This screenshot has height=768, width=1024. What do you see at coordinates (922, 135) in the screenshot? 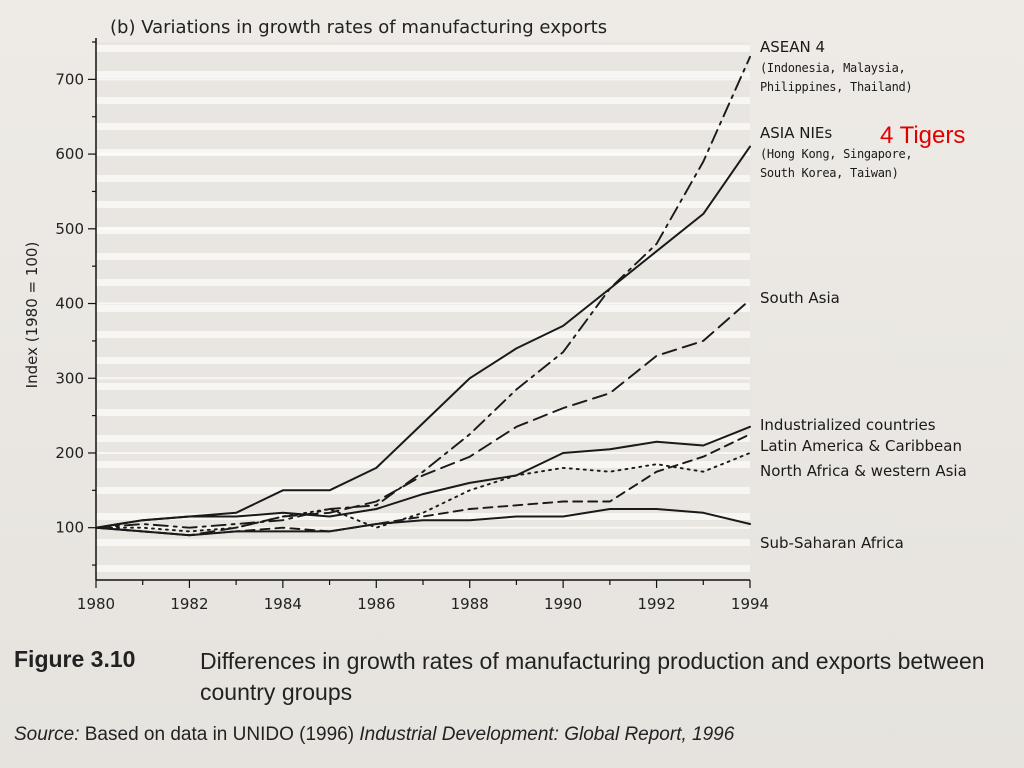
I see `annotation-4-tigers: 4 Tigers` at bounding box center [922, 135].